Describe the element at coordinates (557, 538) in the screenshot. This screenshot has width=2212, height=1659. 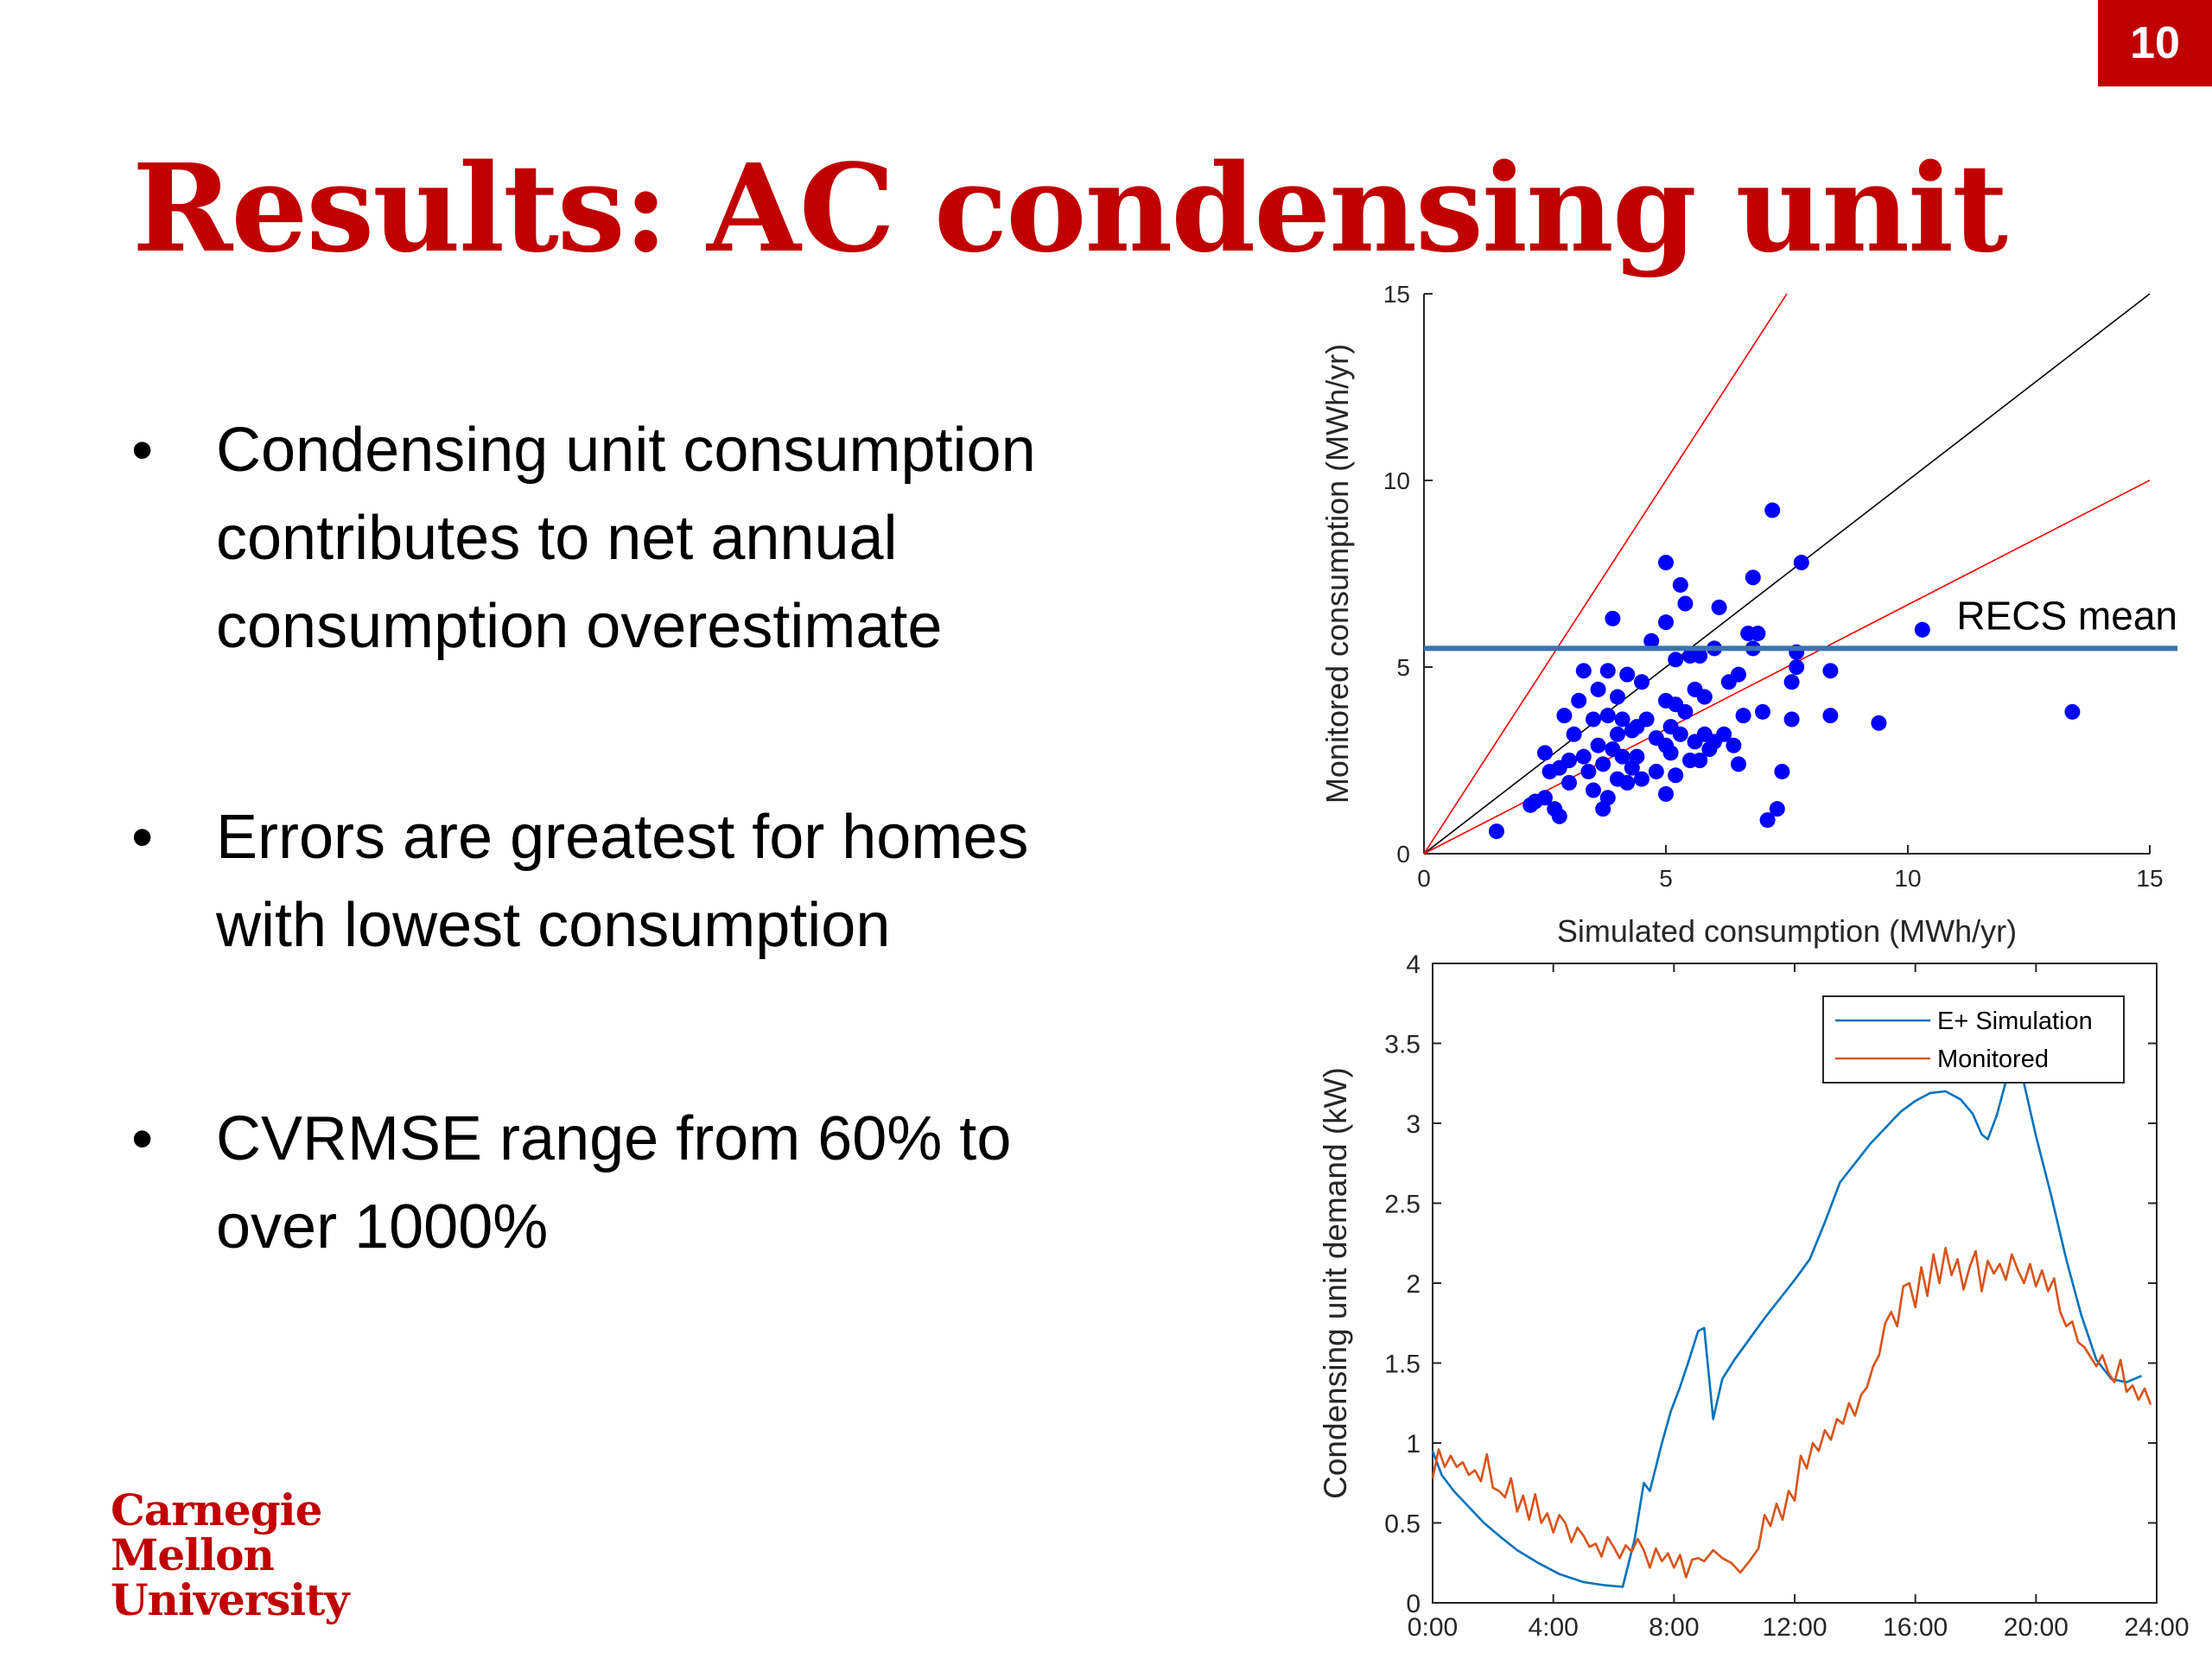
I see `bullet-line: contributes to net annual` at that location.